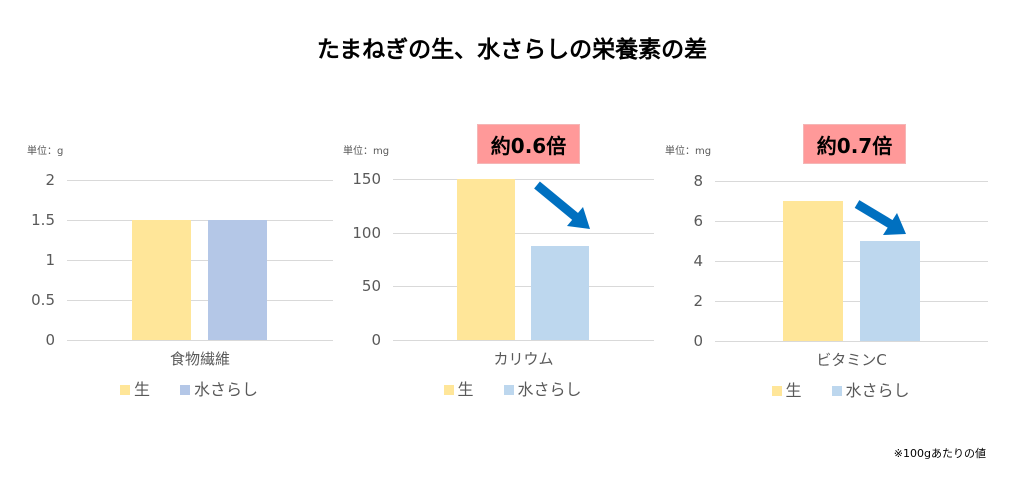  I want to click on page-title: たまねぎの生、水さらしの栄養素の差, so click(512, 50).